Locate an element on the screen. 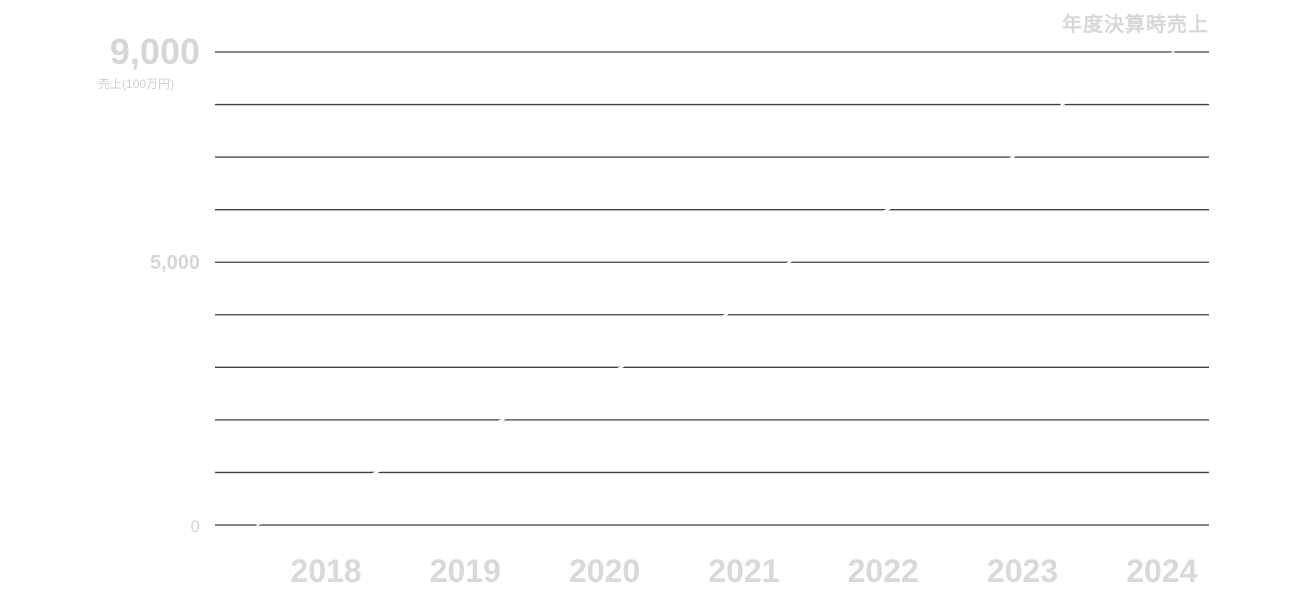 The image size is (1301, 600). y-tick-labels: 0 5,000 9,000 is located at coordinates (155, 283).